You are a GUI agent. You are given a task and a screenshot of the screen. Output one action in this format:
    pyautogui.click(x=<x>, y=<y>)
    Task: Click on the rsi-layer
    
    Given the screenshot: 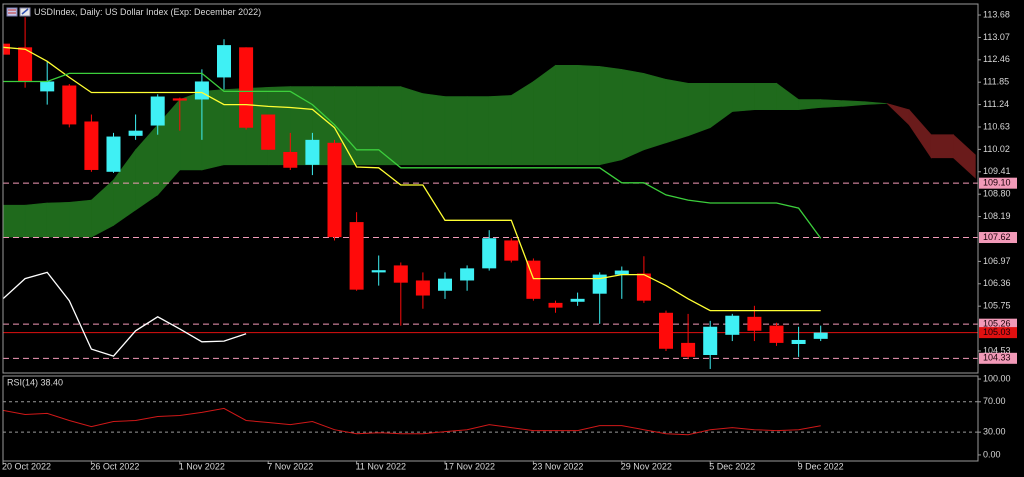 What is the action you would take?
    pyautogui.click(x=490, y=418)
    